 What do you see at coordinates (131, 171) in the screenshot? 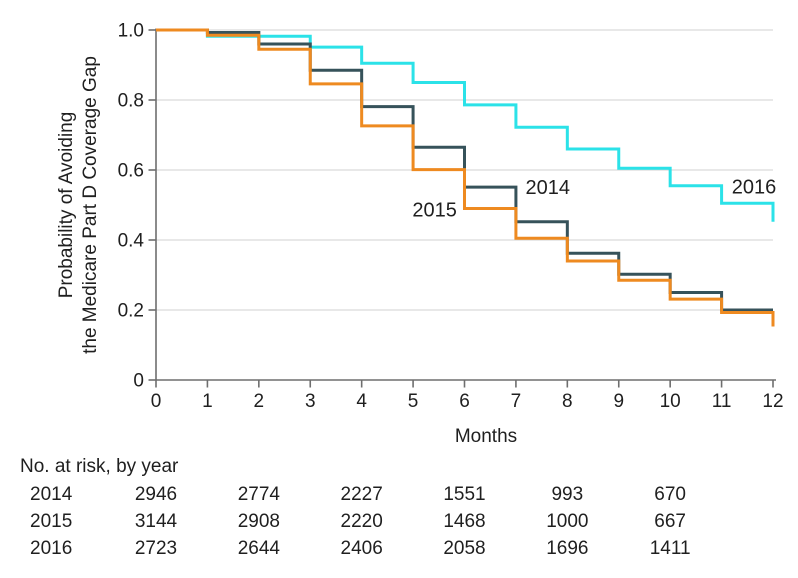
I see `y-tick-label: 0.6` at bounding box center [131, 171].